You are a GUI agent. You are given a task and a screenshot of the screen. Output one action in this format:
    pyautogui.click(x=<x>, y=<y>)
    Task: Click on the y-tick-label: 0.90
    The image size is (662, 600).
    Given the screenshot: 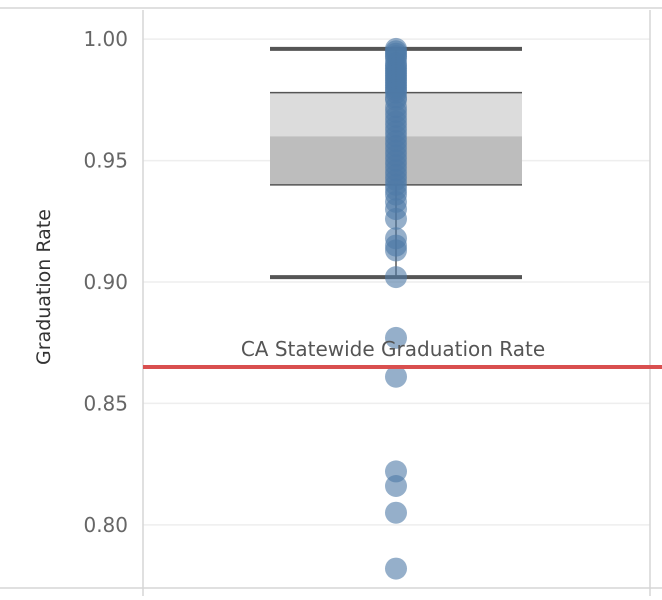 What is the action you would take?
    pyautogui.click(x=105, y=282)
    